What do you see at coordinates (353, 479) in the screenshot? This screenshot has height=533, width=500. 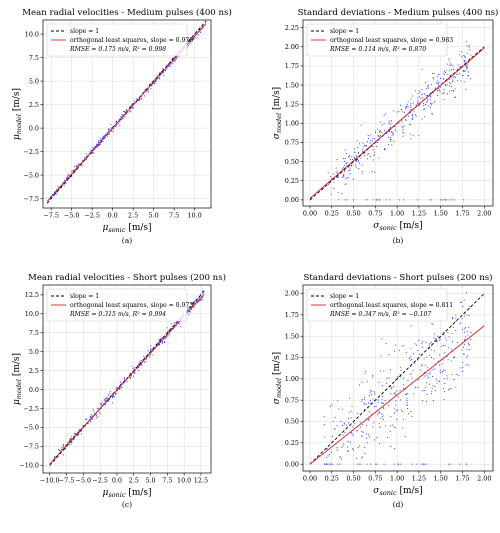 I see `x-tick-label: 0.50` at bounding box center [353, 479].